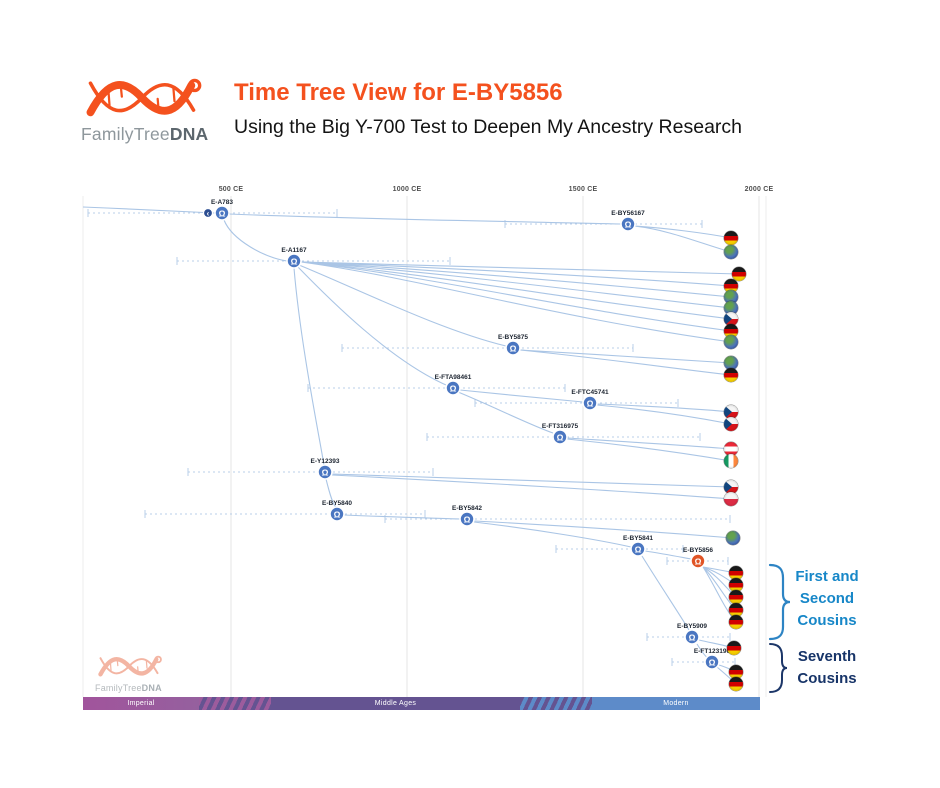 This screenshot has width=940, height=788. I want to click on tree-node-e-by5856-highlighted: Ω E-BY5856, so click(698, 558).